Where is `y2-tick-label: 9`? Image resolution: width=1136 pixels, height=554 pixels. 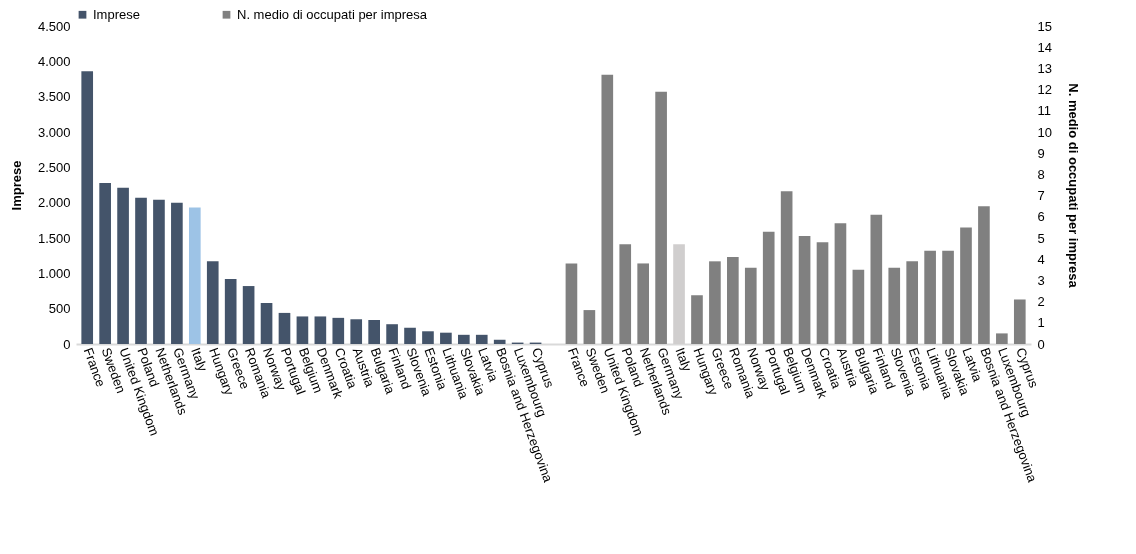 y2-tick-label: 9 is located at coordinates (1041, 153).